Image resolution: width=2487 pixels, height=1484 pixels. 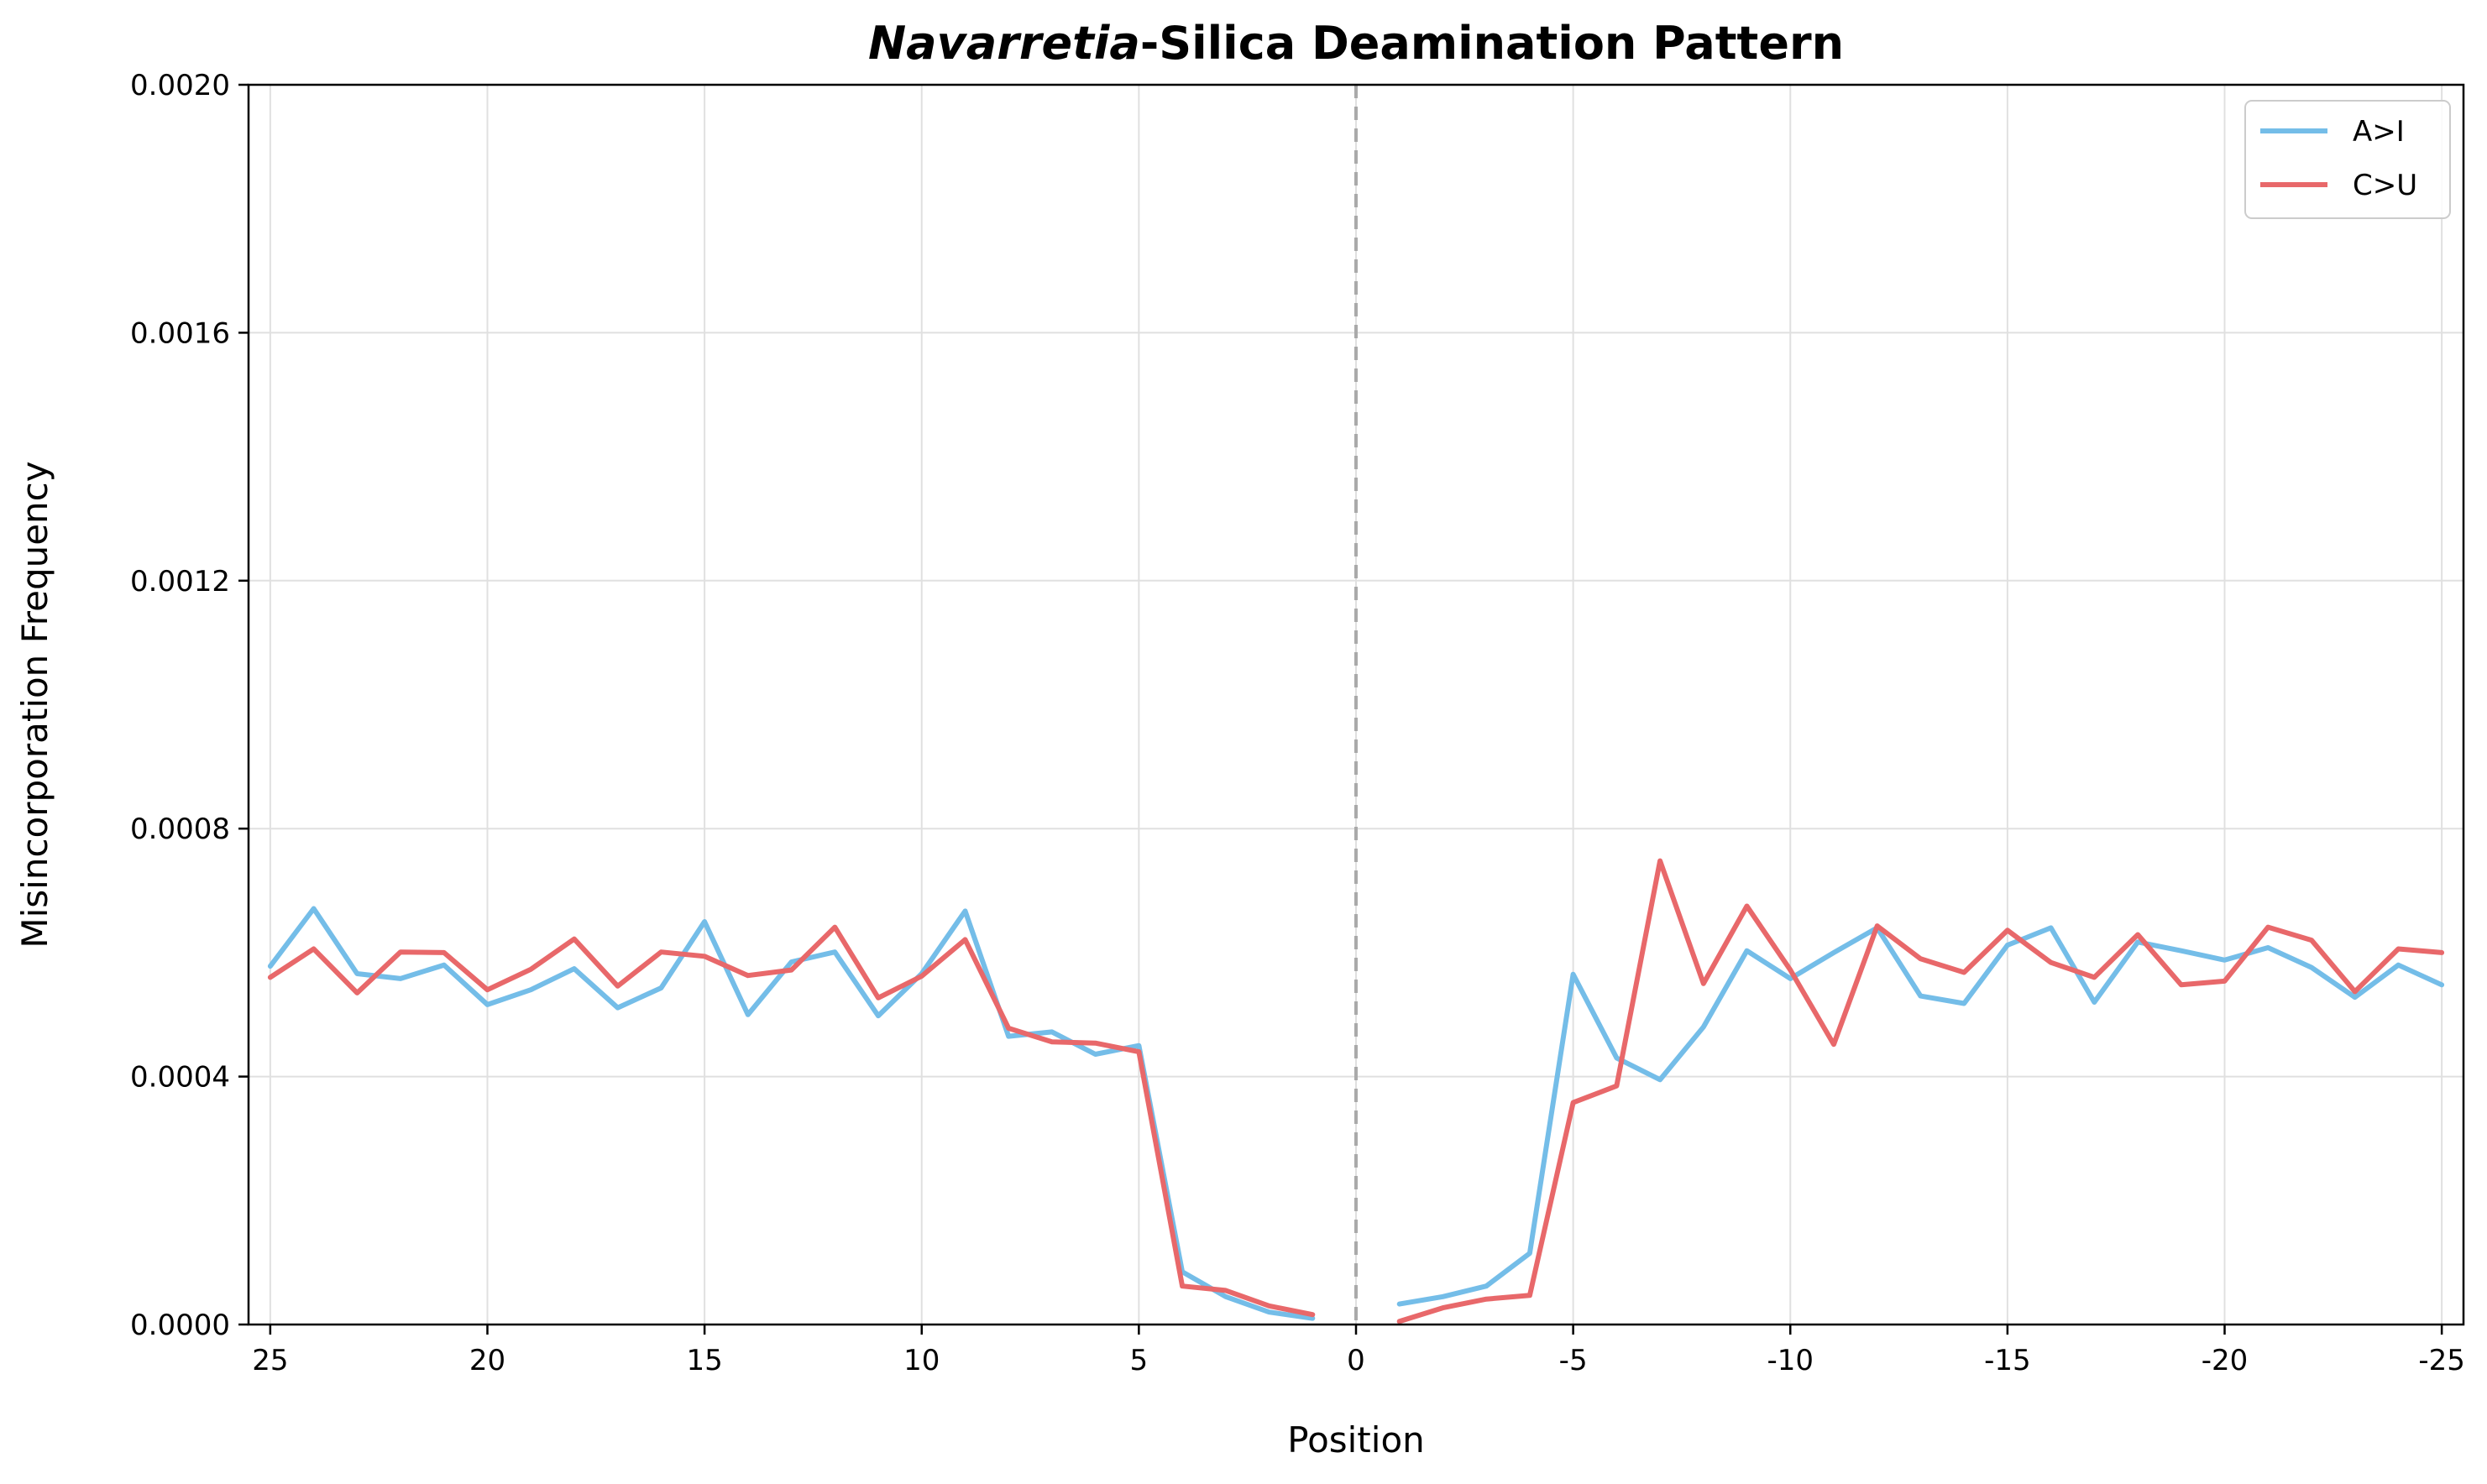 What do you see at coordinates (921, 1360) in the screenshot?
I see `x-tick-label: 10` at bounding box center [921, 1360].